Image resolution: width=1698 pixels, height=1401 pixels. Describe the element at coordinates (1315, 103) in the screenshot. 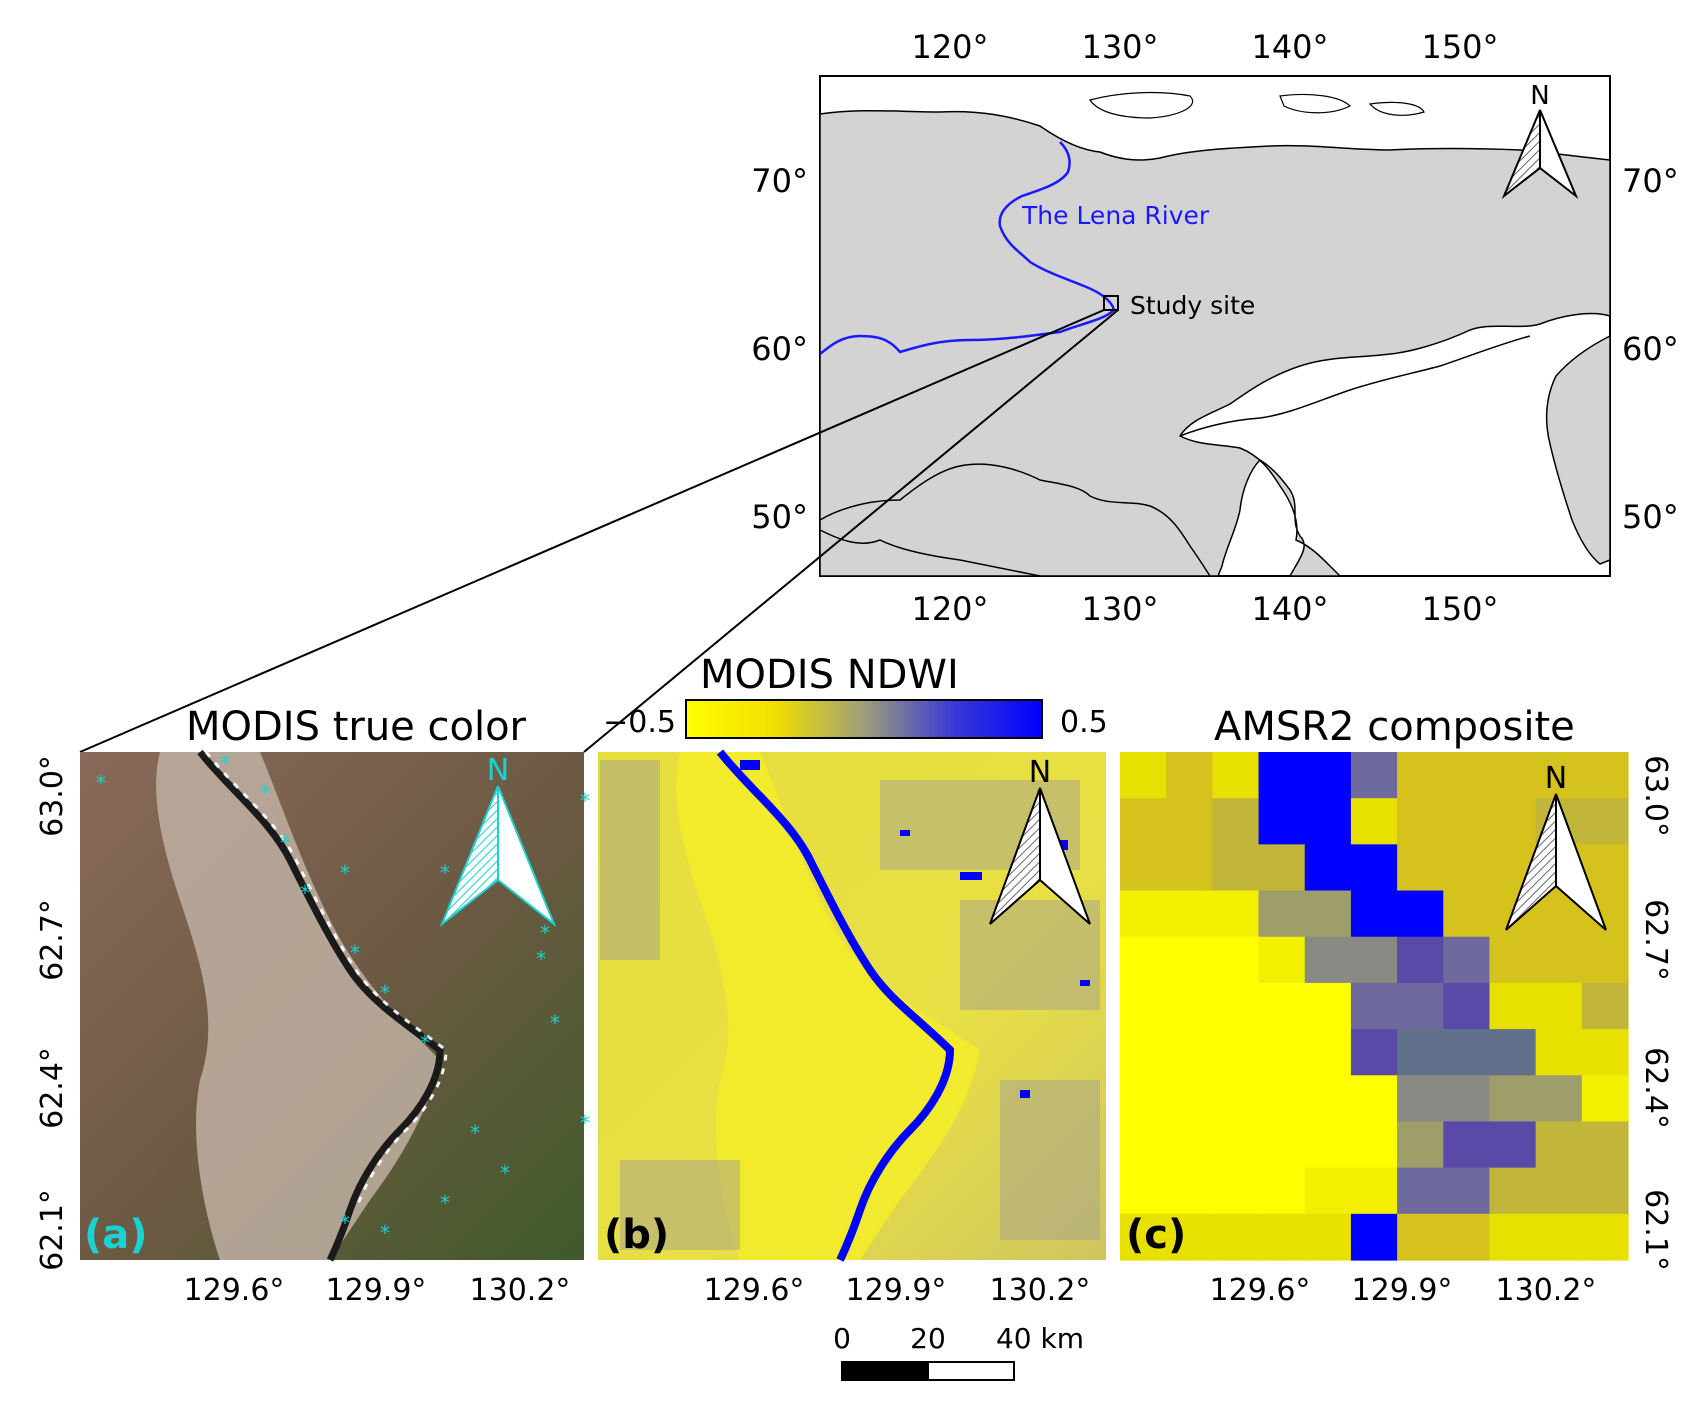

I see `island` at that location.